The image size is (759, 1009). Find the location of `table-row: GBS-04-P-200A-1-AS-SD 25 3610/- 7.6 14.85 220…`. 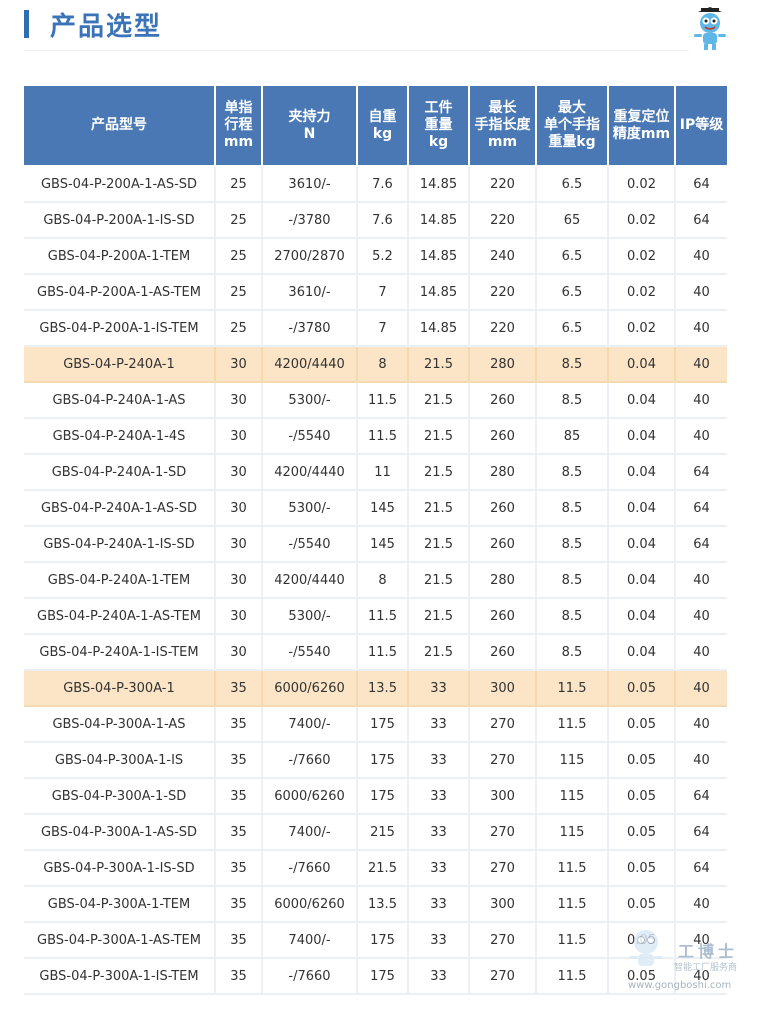

table-row: GBS-04-P-200A-1-AS-SD 25 3610/- 7.6 14.85 220… is located at coordinates (375, 184).